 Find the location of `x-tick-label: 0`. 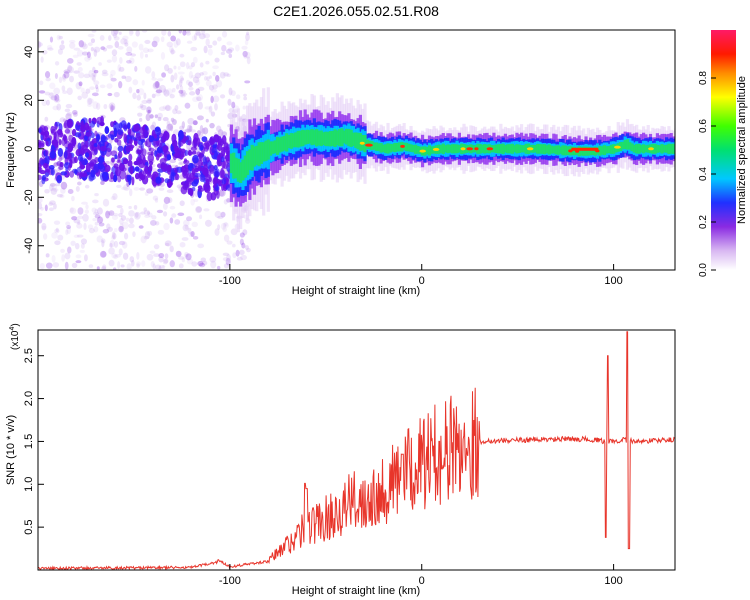

x-tick-label: 0 is located at coordinates (422, 281).